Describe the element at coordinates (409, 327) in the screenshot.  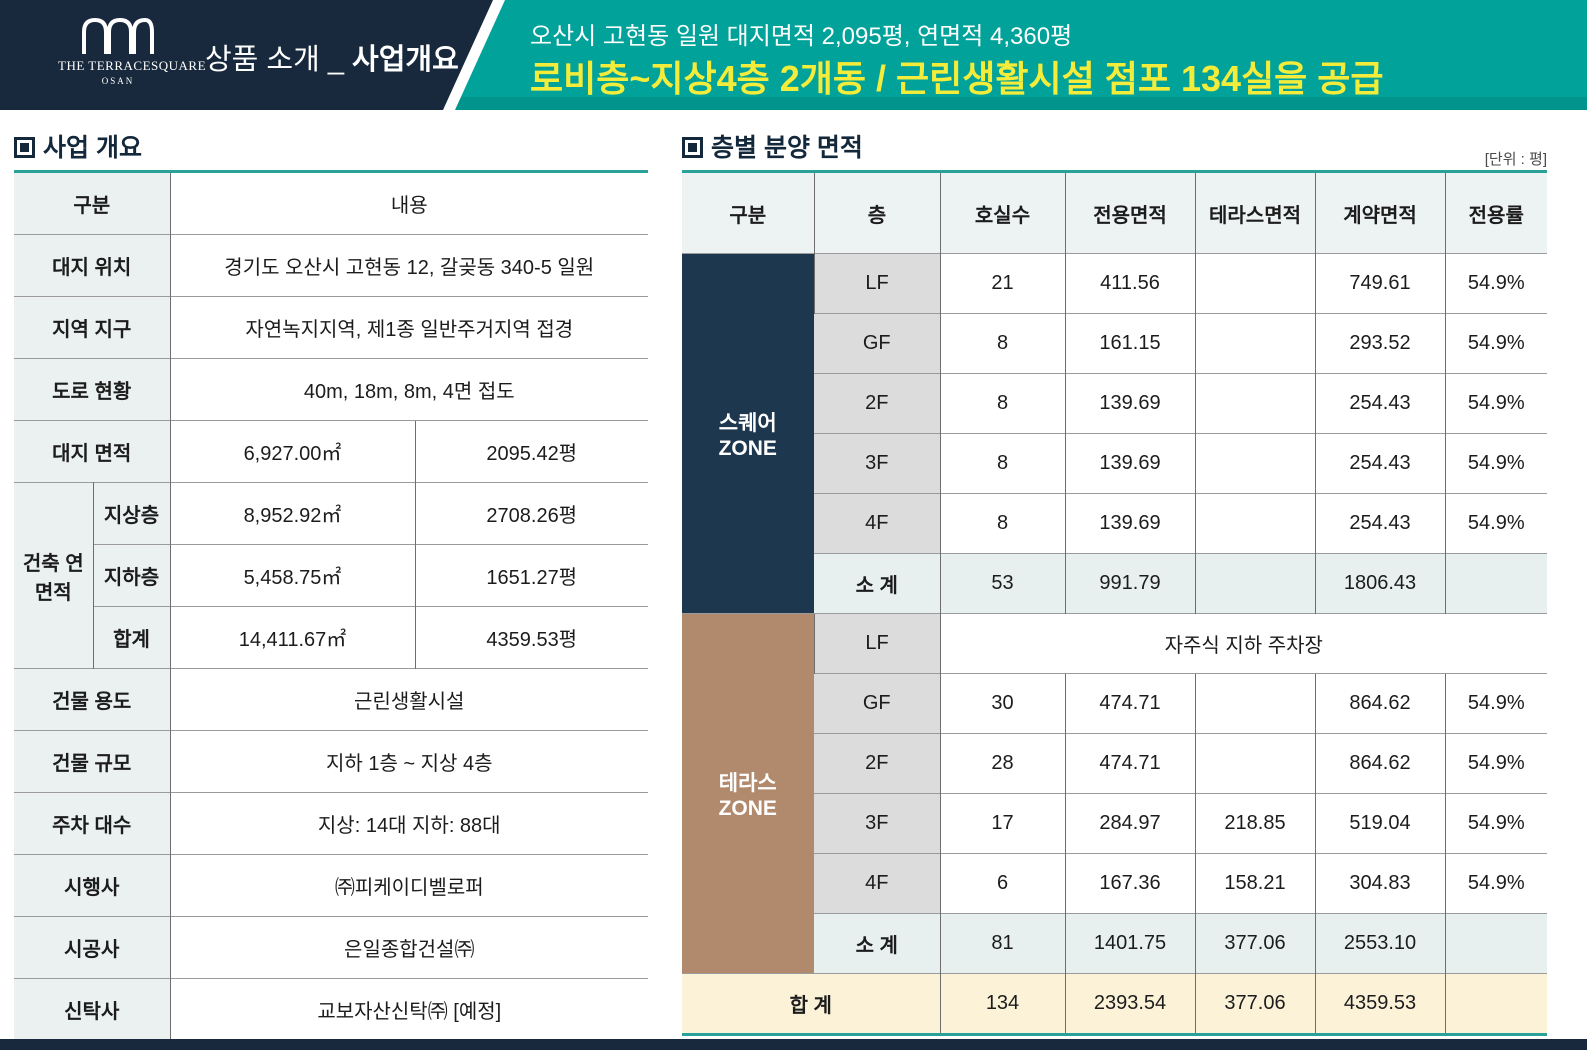
I see `row-value: 자연녹지지역, 제1종 일반주거지역 접경` at that location.